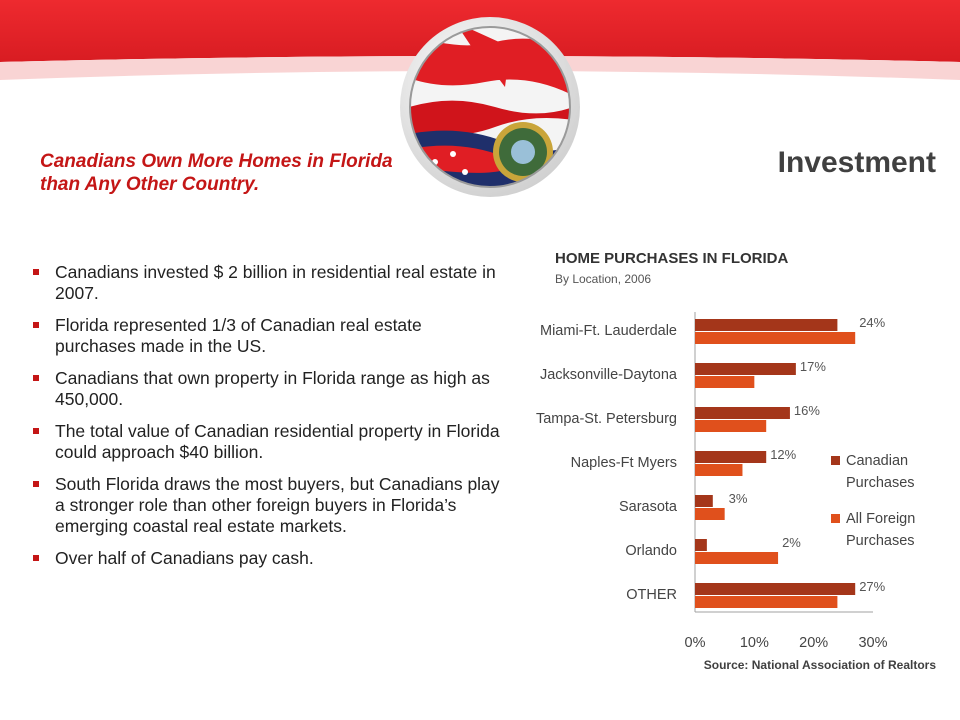 This screenshot has width=960, height=720. I want to click on x-tick-label: 10%, so click(754, 643).